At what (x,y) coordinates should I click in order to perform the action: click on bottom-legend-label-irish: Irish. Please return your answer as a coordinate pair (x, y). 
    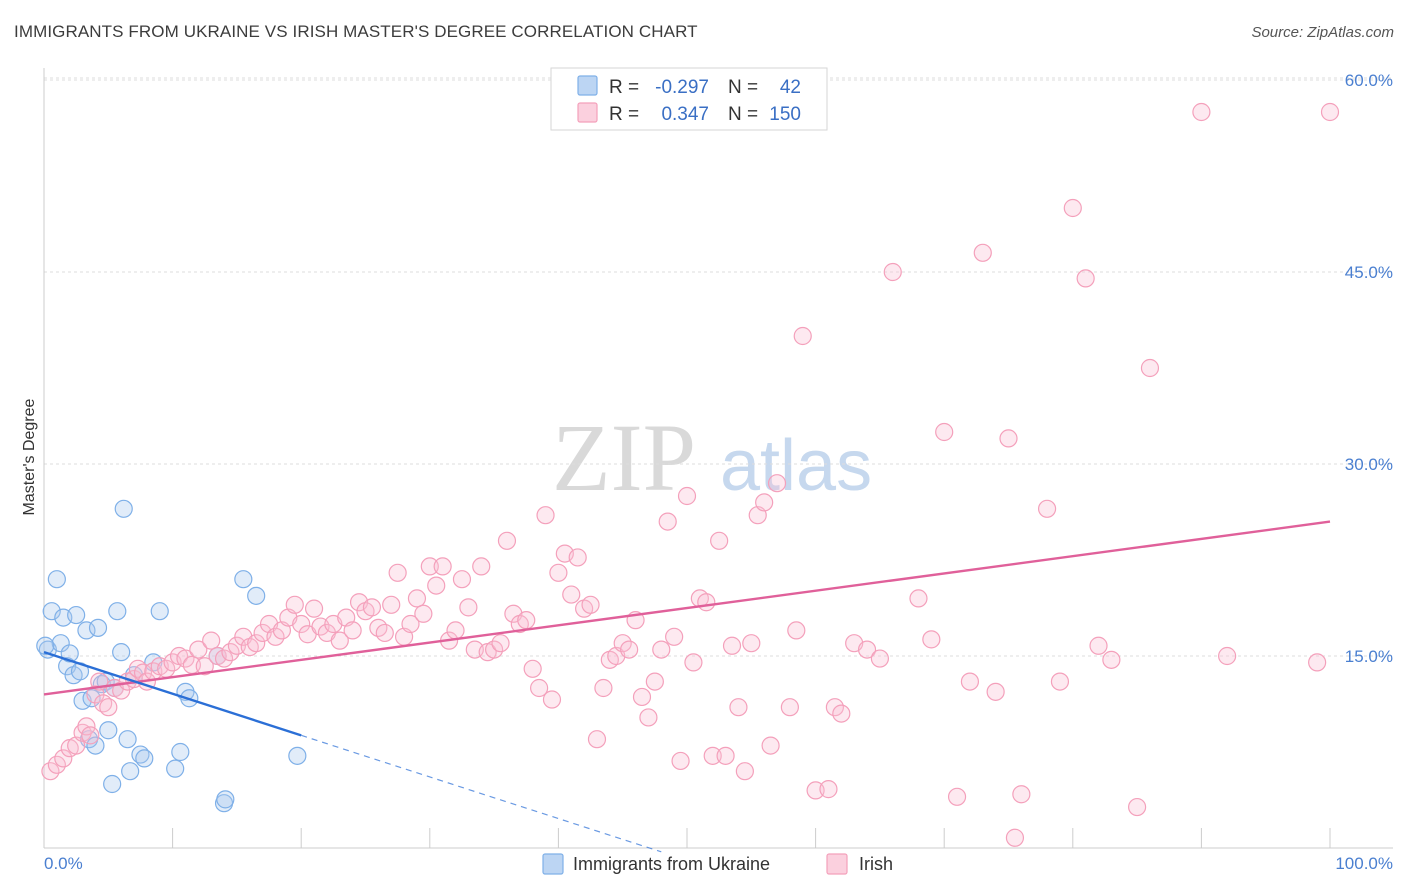
    Looking at the image, I should click on (876, 864).